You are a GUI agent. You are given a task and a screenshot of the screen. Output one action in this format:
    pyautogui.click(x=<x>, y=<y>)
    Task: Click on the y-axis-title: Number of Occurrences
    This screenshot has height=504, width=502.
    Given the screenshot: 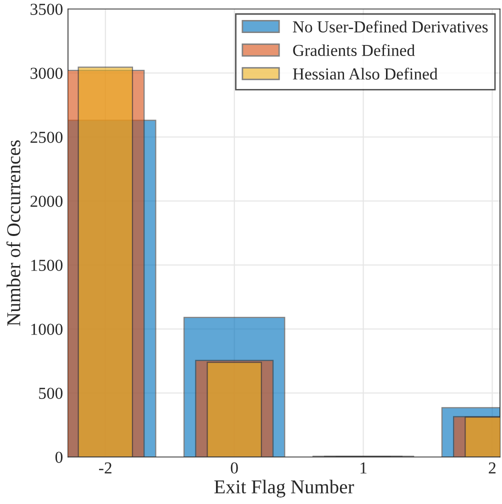 What is the action you would take?
    pyautogui.click(x=13, y=233)
    